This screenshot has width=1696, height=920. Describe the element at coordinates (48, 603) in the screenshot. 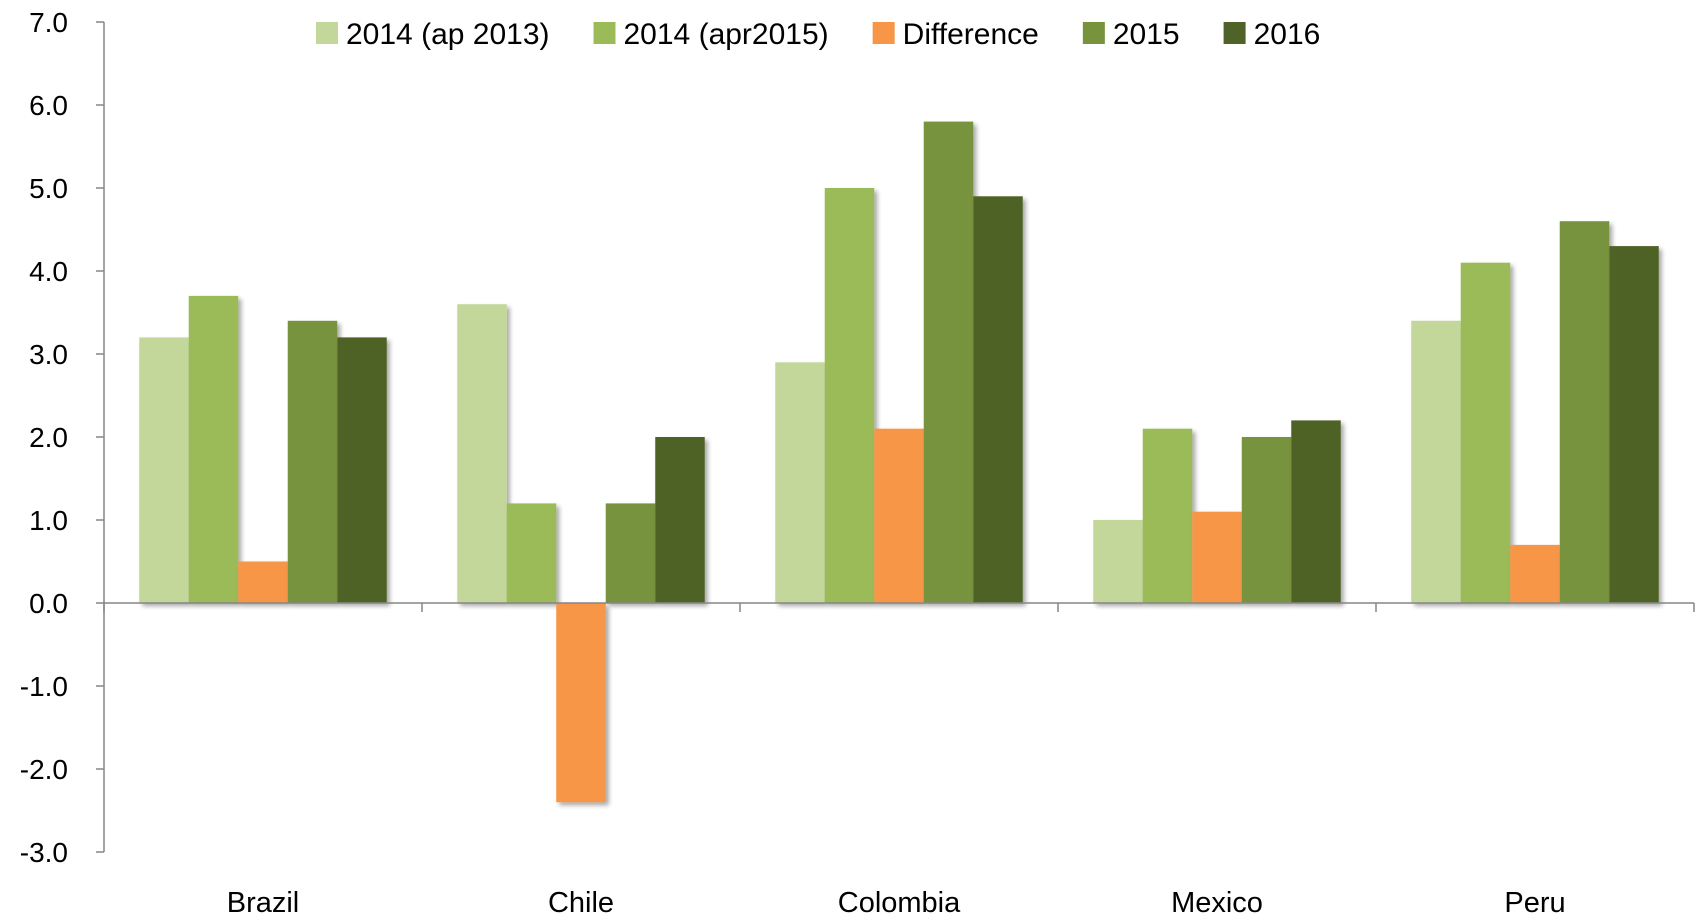

I see `y-tick-label: 0.0` at that location.